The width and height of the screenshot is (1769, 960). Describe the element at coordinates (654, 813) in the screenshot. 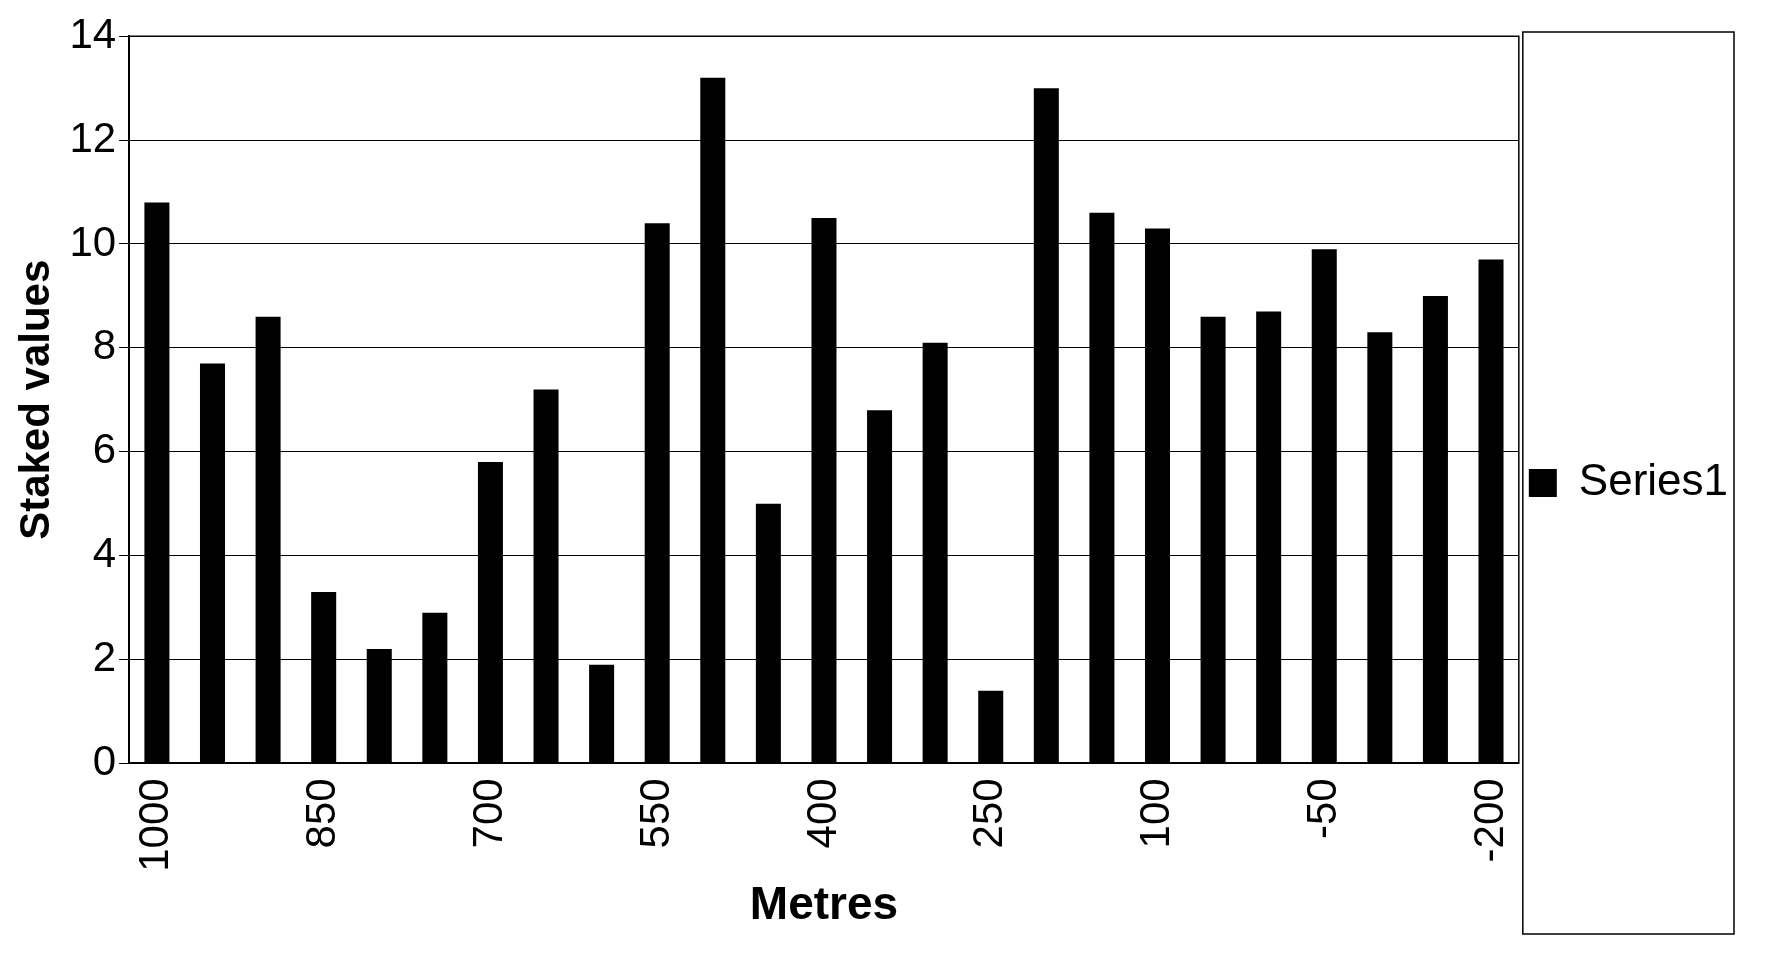

I see `x-tick-label: 550` at that location.